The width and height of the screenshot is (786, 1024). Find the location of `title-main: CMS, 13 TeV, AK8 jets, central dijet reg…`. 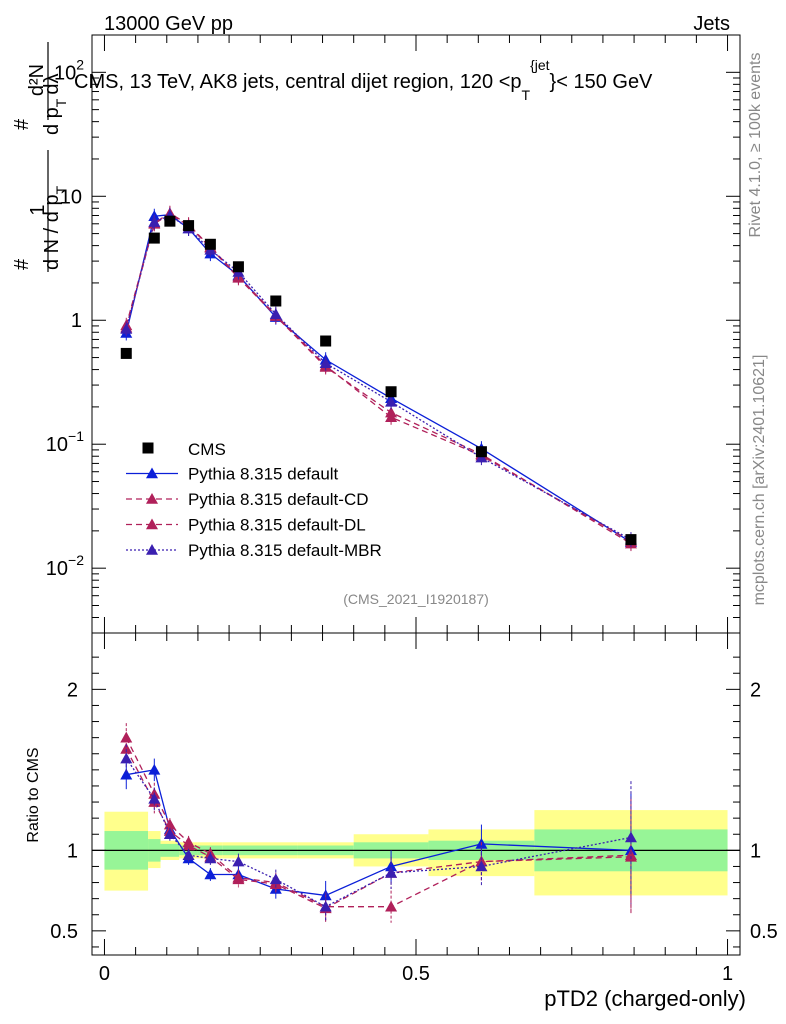

title-main: CMS, 13 TeV, AK8 jets, central dijet reg… is located at coordinates (298, 82).